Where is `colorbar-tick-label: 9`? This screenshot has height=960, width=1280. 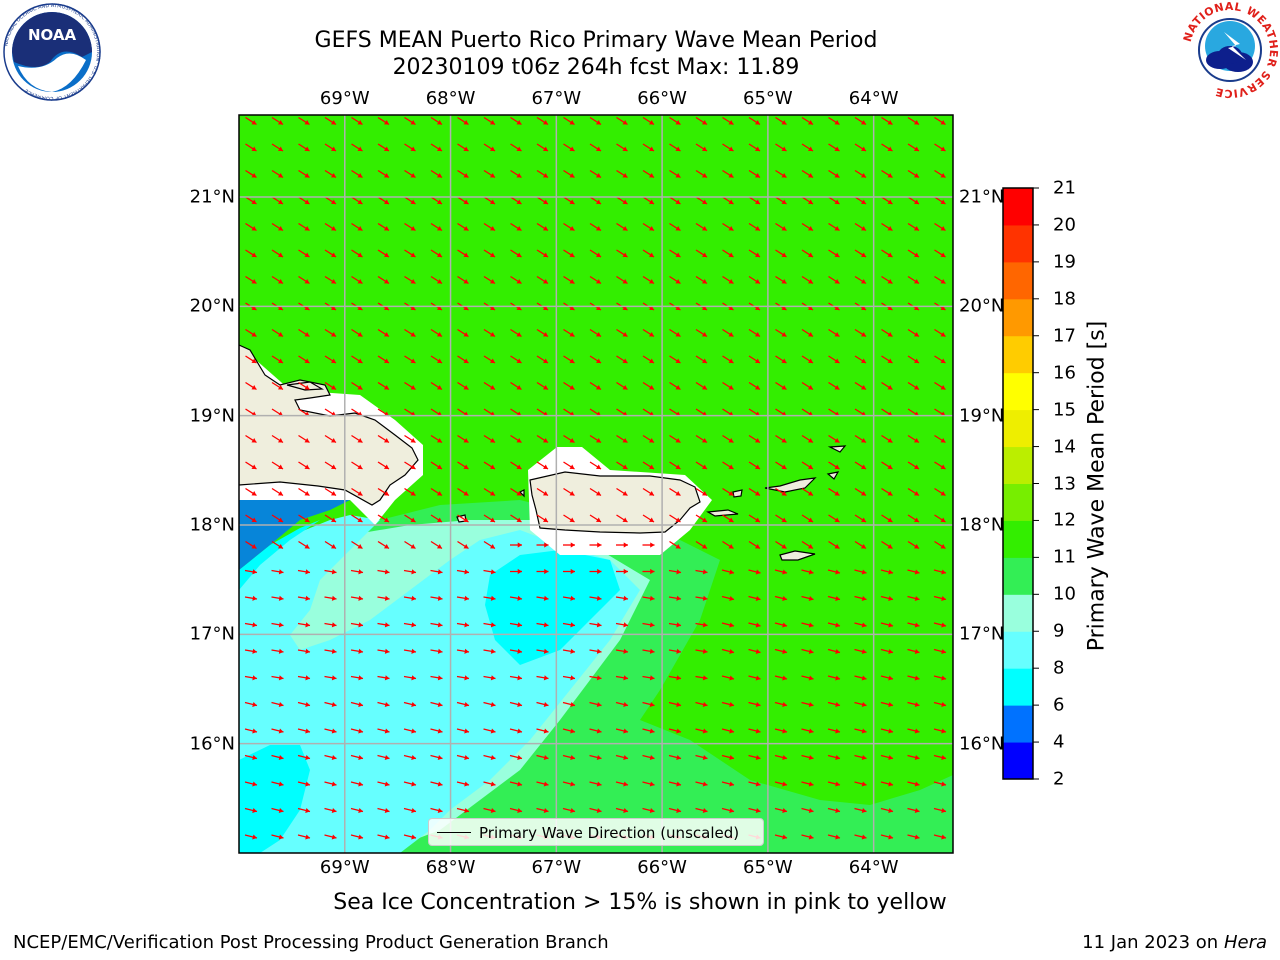 colorbar-tick-label: 9 is located at coordinates (1059, 631).